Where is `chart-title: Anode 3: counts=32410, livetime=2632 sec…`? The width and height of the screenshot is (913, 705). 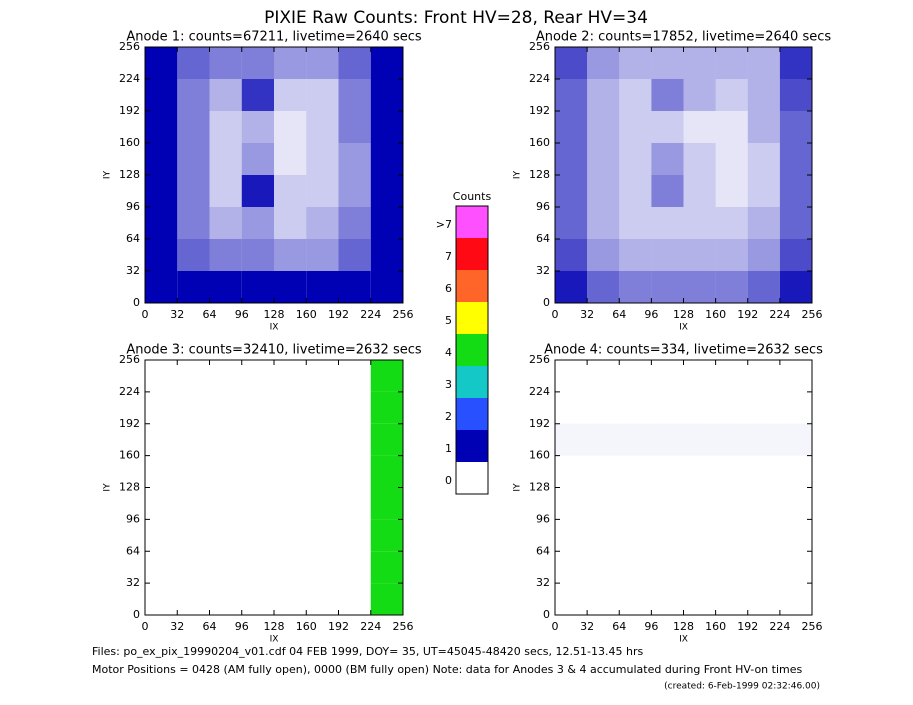
chart-title: Anode 3: counts=32410, livetime=2632 sec… is located at coordinates (274, 350).